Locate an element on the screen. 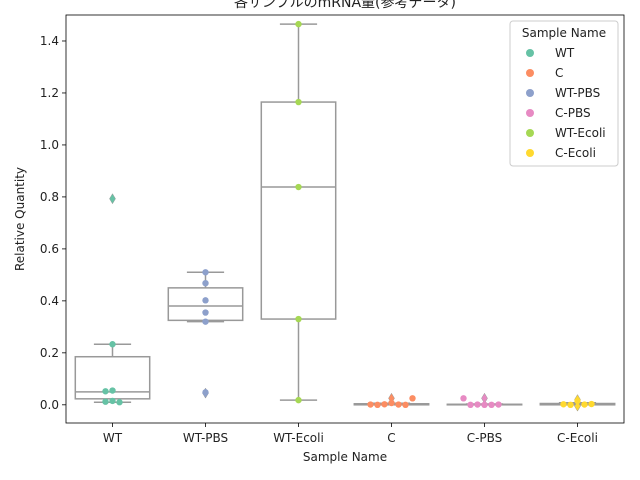  x-tick-label: WT is located at coordinates (113, 438).